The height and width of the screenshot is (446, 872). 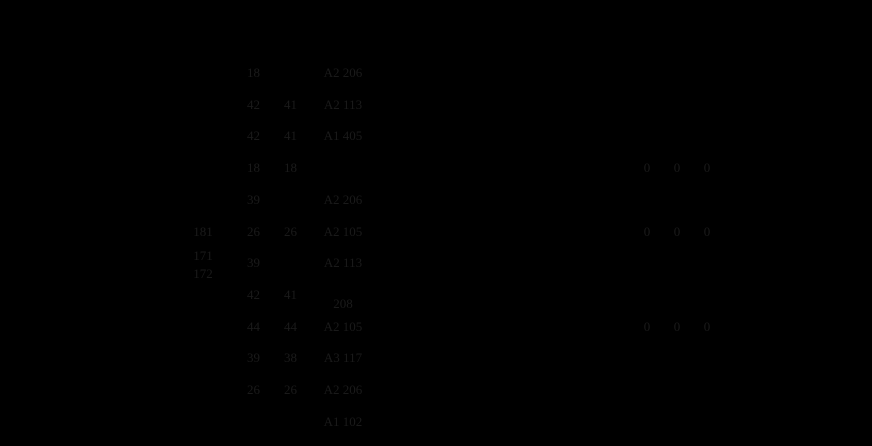 What do you see at coordinates (436, 168) in the screenshot?
I see `table-row: 18 18 0 0 0` at bounding box center [436, 168].